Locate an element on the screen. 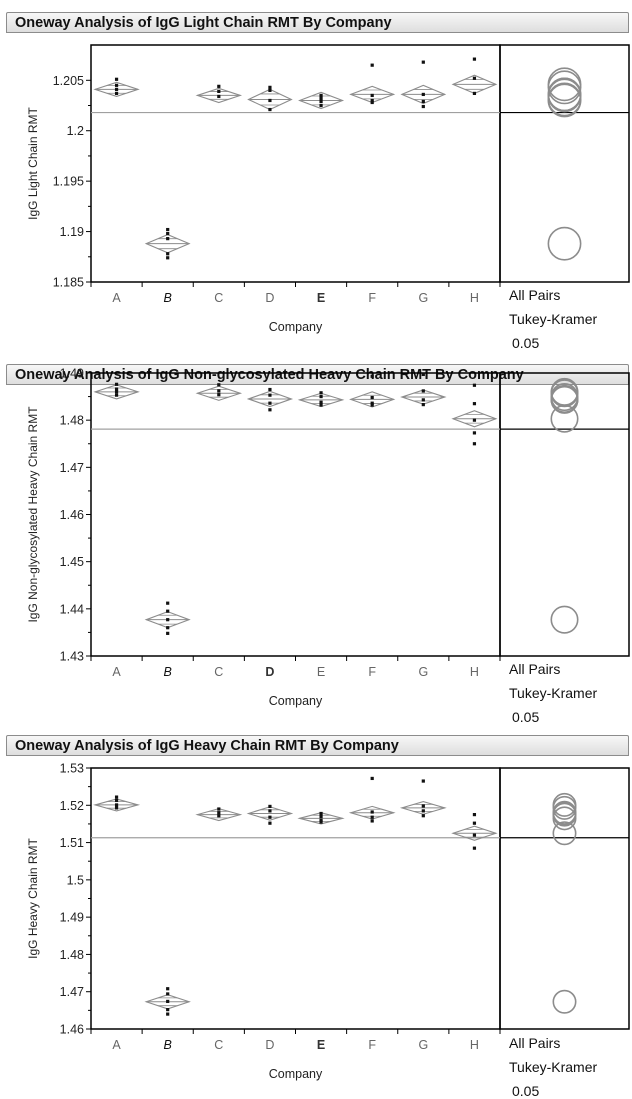  y-tick-label: 1.19 is located at coordinates (72, 232).